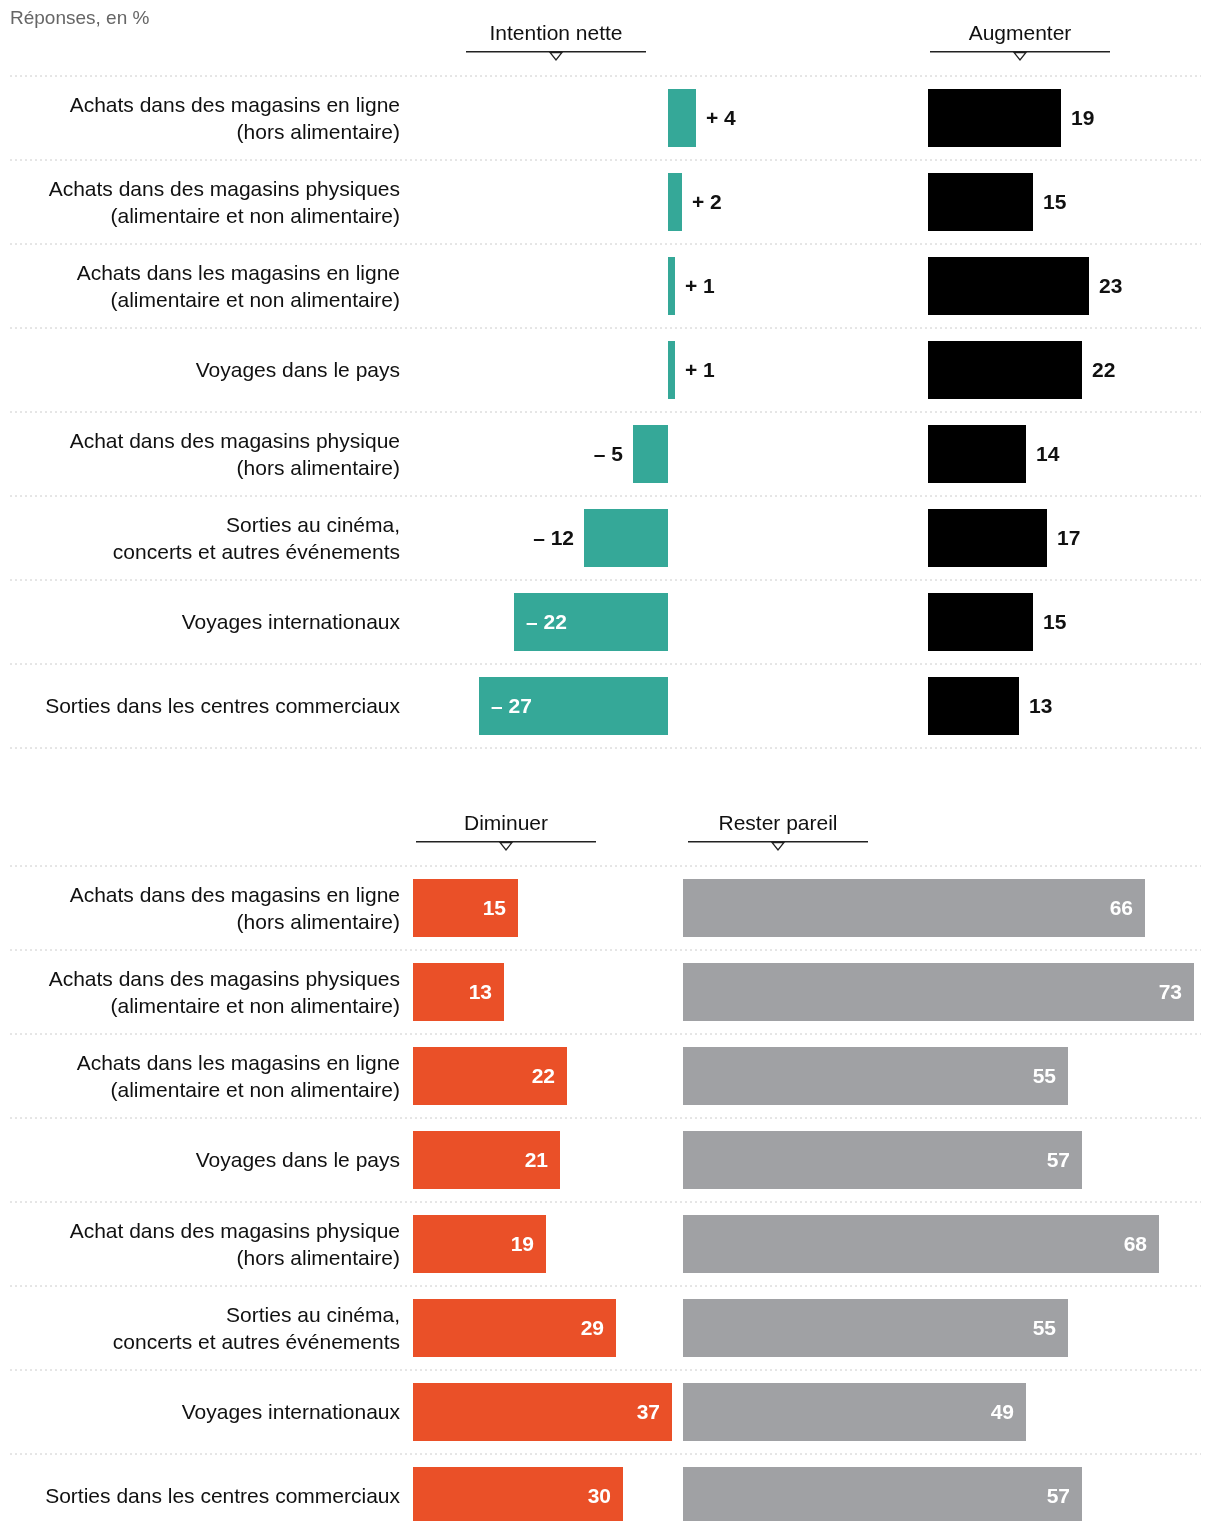 This screenshot has height=1521, width=1209. I want to click on chart-title: Intention nette, so click(556, 32).